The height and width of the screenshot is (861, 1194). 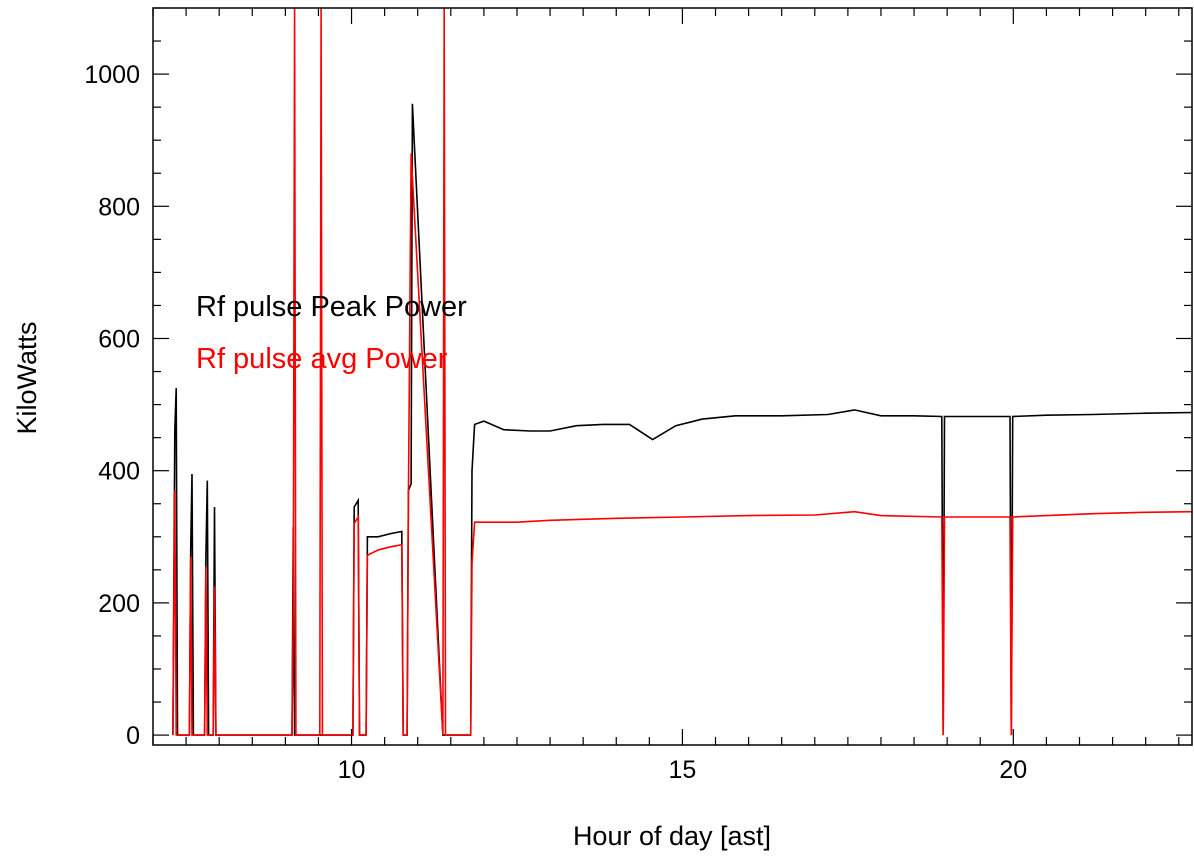 What do you see at coordinates (119, 472) in the screenshot?
I see `y-tick-label: 400` at bounding box center [119, 472].